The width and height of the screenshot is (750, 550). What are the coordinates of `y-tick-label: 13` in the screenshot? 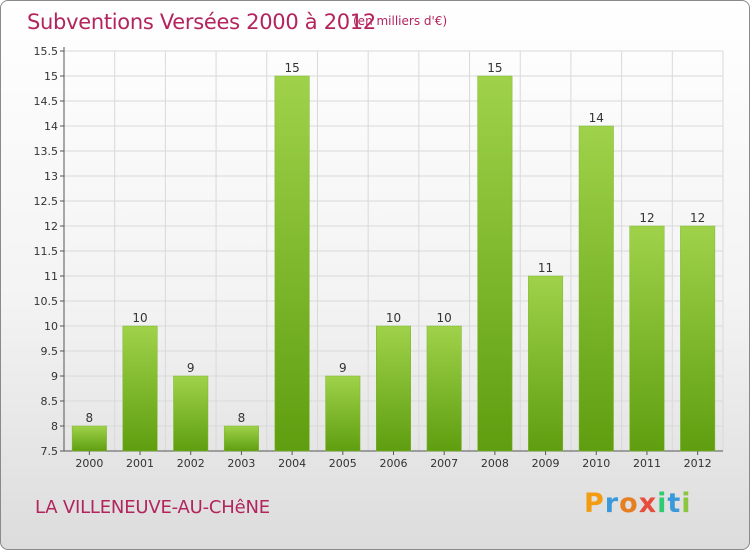 It's located at (51, 176).